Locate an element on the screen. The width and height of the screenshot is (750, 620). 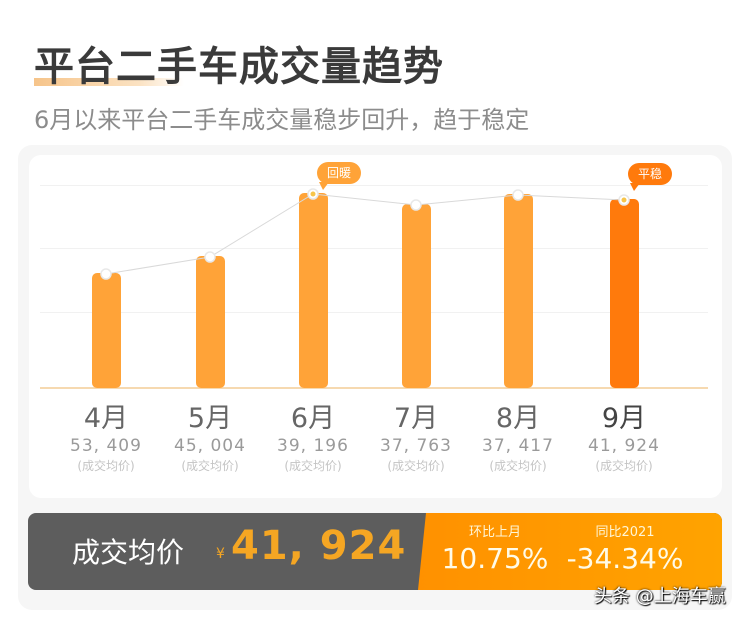
x-label-jul: 7月 37, 763 (成交均价) is located at coordinates (416, 439).